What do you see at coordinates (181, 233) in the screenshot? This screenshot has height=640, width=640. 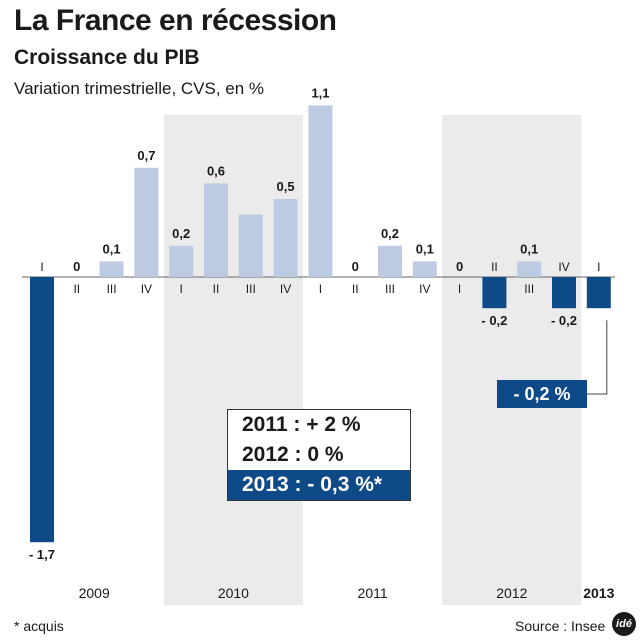 I see `value-label-4: 0,2` at bounding box center [181, 233].